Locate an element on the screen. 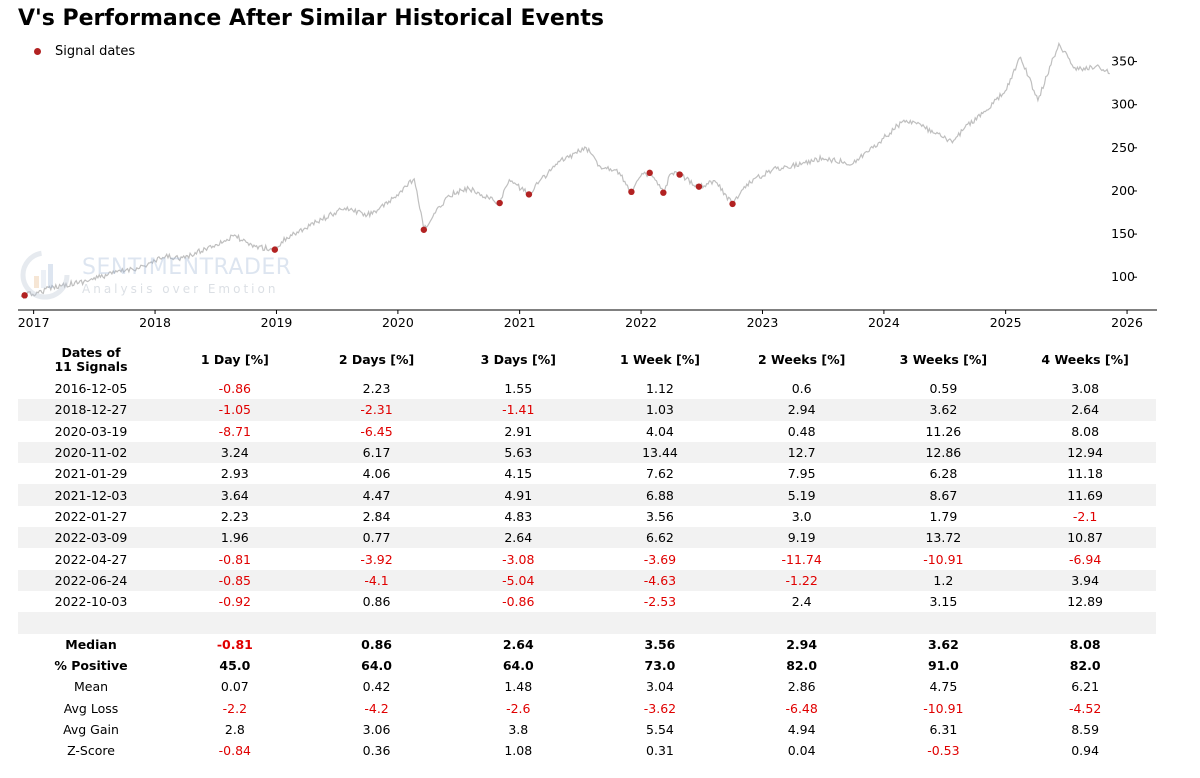 The width and height of the screenshot is (1200, 778). table-cell: 6.28 is located at coordinates (943, 474).